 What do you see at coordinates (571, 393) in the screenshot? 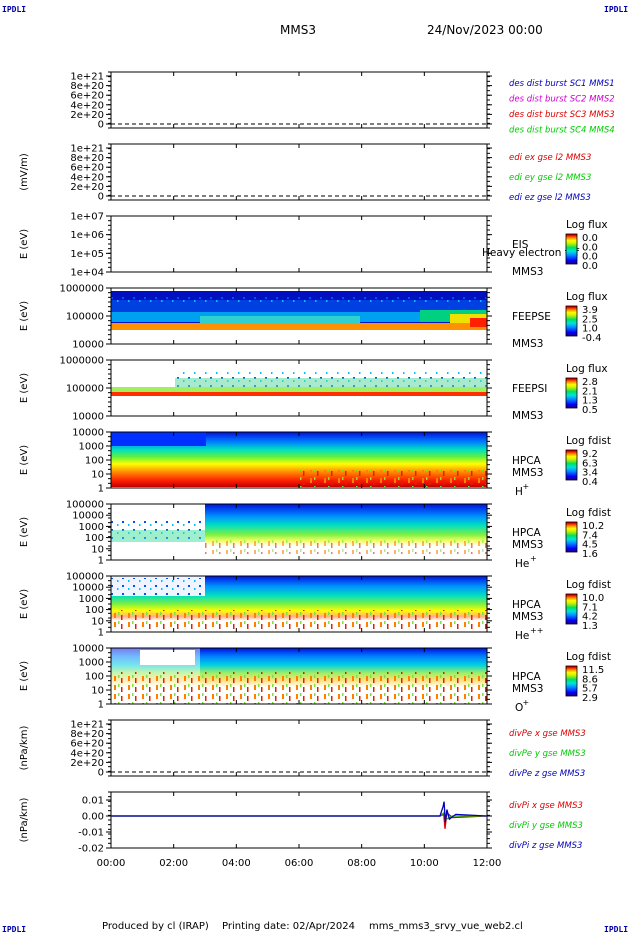
I see `colorbar-p5` at bounding box center [571, 393].